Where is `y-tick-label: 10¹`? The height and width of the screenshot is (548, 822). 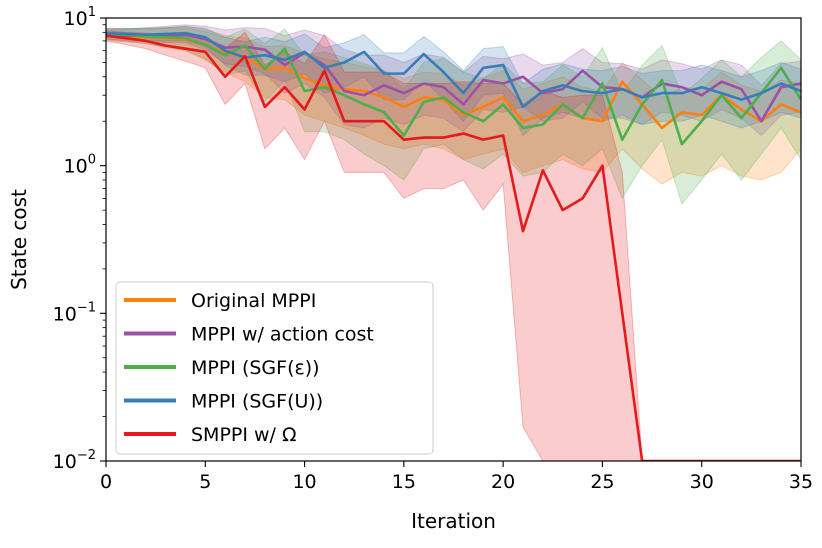 y-tick-label: 10¹ is located at coordinates (80, 17).